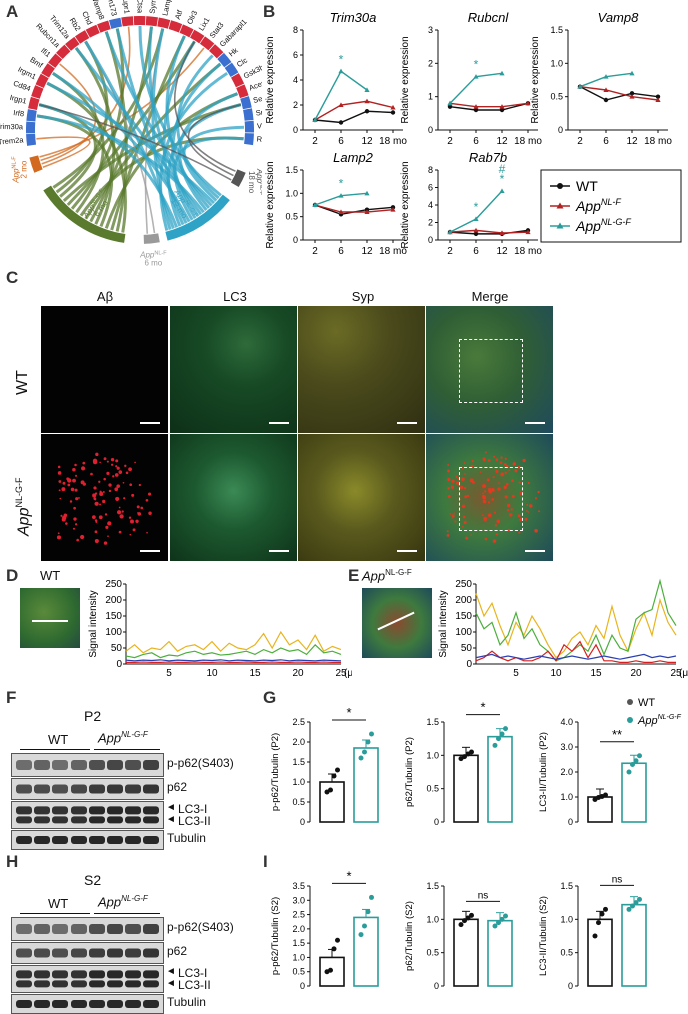 The width and height of the screenshot is (688, 1014). What do you see at coordinates (363, 296) in the screenshot?
I see `column-header-syp: Syp` at bounding box center [363, 296].